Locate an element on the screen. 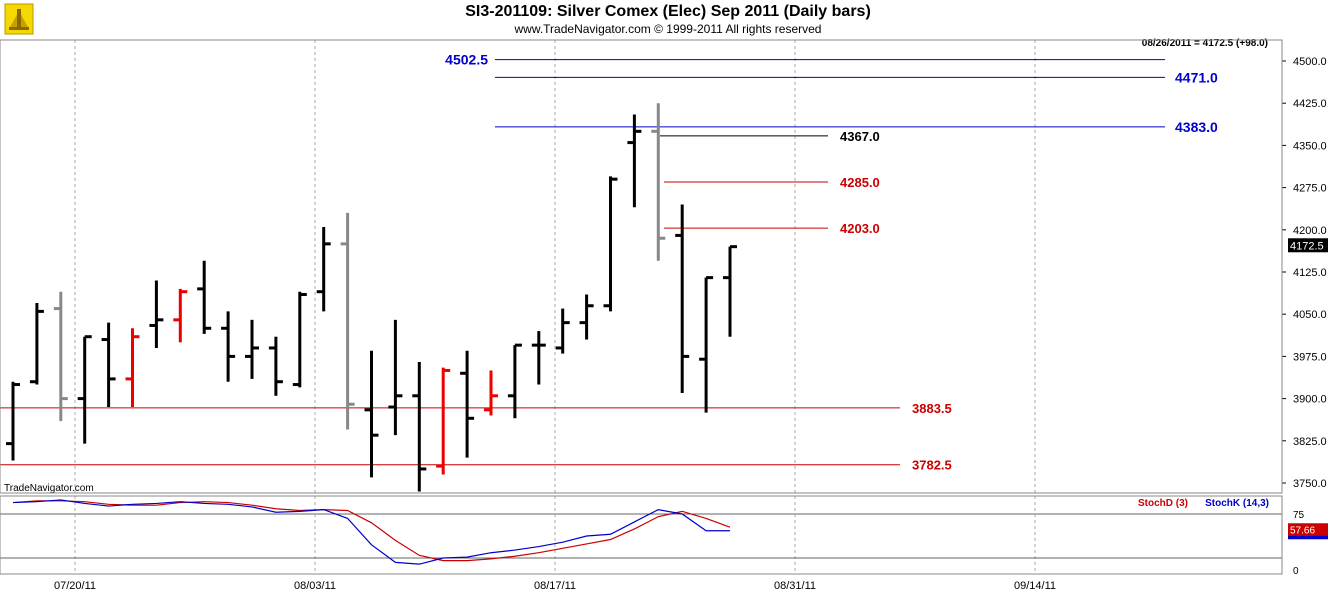 The image size is (1336, 594). last-price-tag is located at coordinates (1308, 245).